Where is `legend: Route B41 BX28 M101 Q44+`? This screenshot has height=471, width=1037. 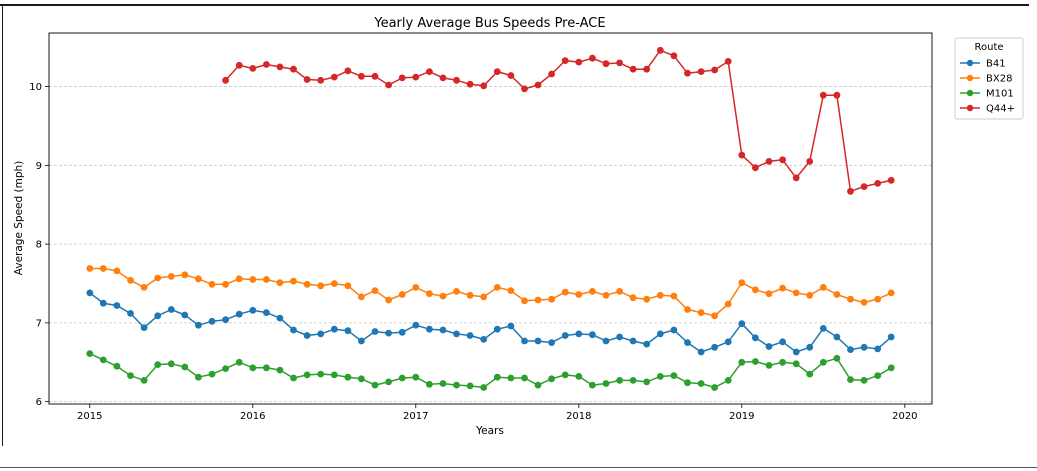
legend: Route B41 BX28 M101 Q44+ is located at coordinates (989, 78).